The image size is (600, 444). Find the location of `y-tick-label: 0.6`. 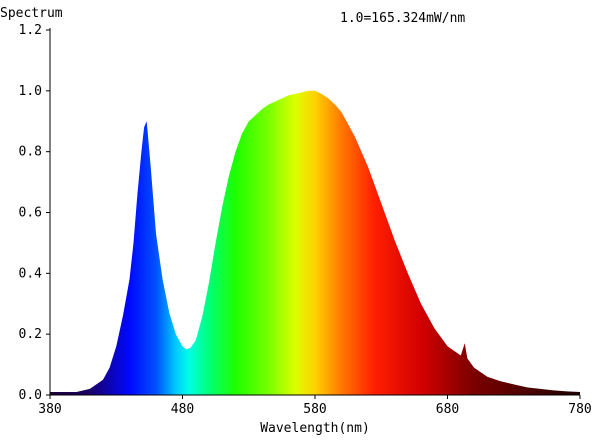

y-tick-label: 0.6 is located at coordinates (30, 213).